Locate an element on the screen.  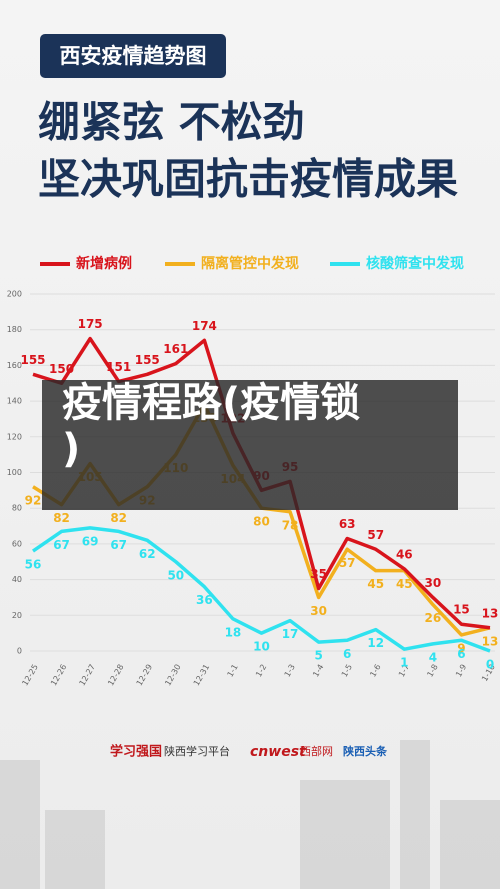
value-label: 80 is located at coordinates (261, 522).